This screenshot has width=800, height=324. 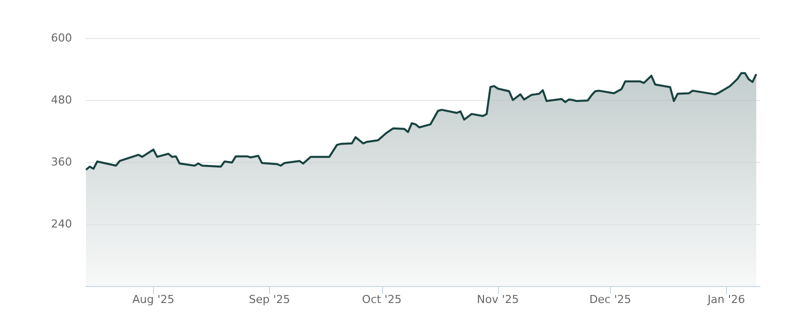 I want to click on x-tick-label: Jan '26, so click(x=726, y=299).